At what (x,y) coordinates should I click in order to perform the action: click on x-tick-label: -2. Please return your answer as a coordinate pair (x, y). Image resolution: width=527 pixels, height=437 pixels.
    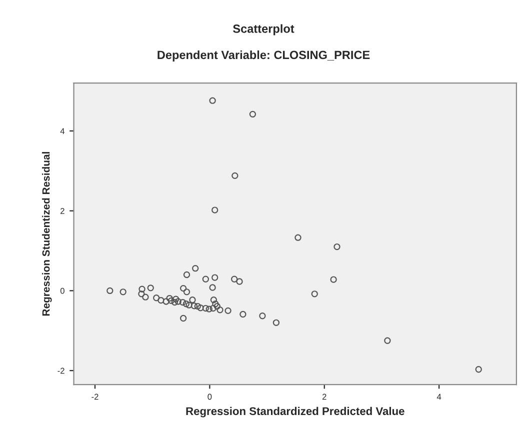
    Looking at the image, I should click on (95, 397).